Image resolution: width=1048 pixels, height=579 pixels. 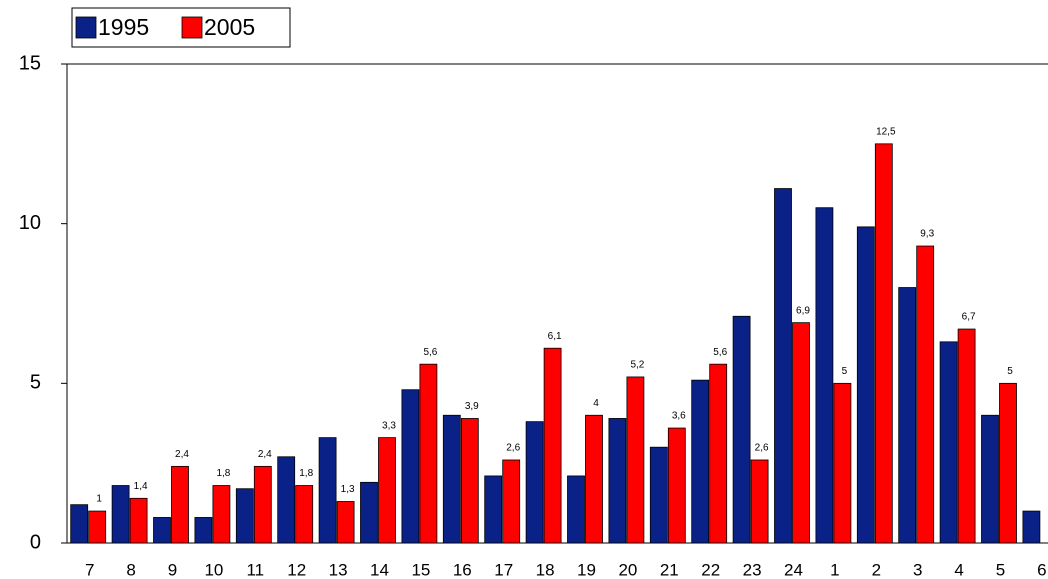 What do you see at coordinates (969, 317) in the screenshot?
I see `value-label: 6,7` at bounding box center [969, 317].